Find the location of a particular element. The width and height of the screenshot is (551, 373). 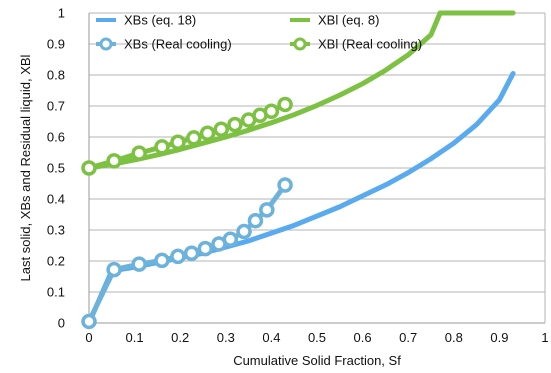

legend-entry-3: XBs (Real cooling) is located at coordinates (164, 44).